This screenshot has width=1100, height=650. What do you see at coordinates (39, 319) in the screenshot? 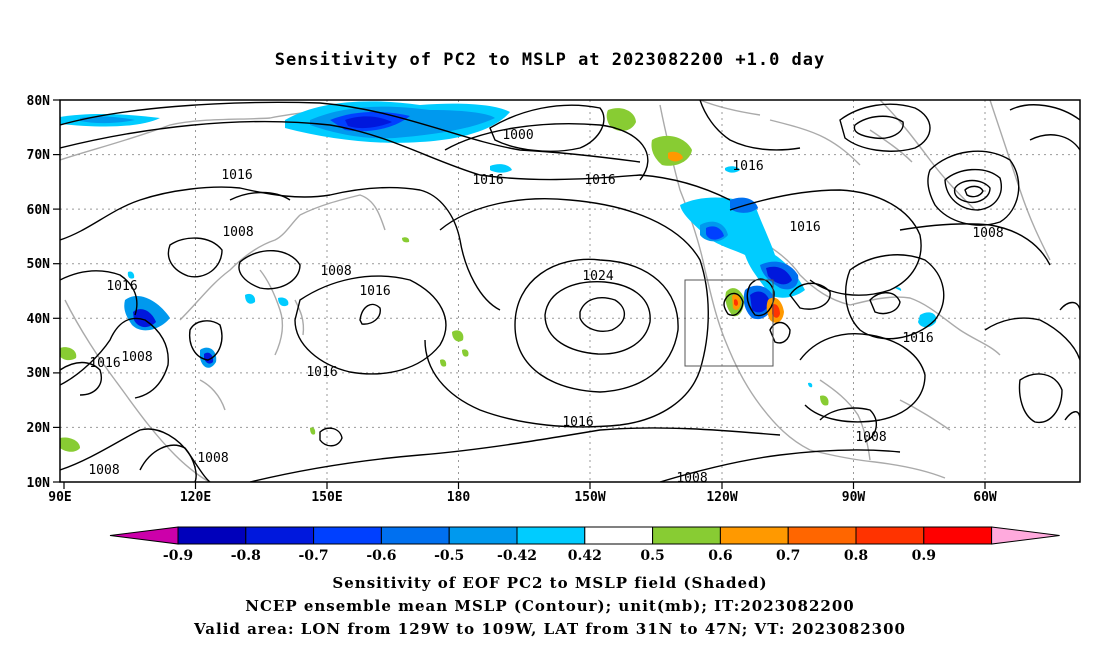
I see `lat-label: 40N` at bounding box center [39, 319].